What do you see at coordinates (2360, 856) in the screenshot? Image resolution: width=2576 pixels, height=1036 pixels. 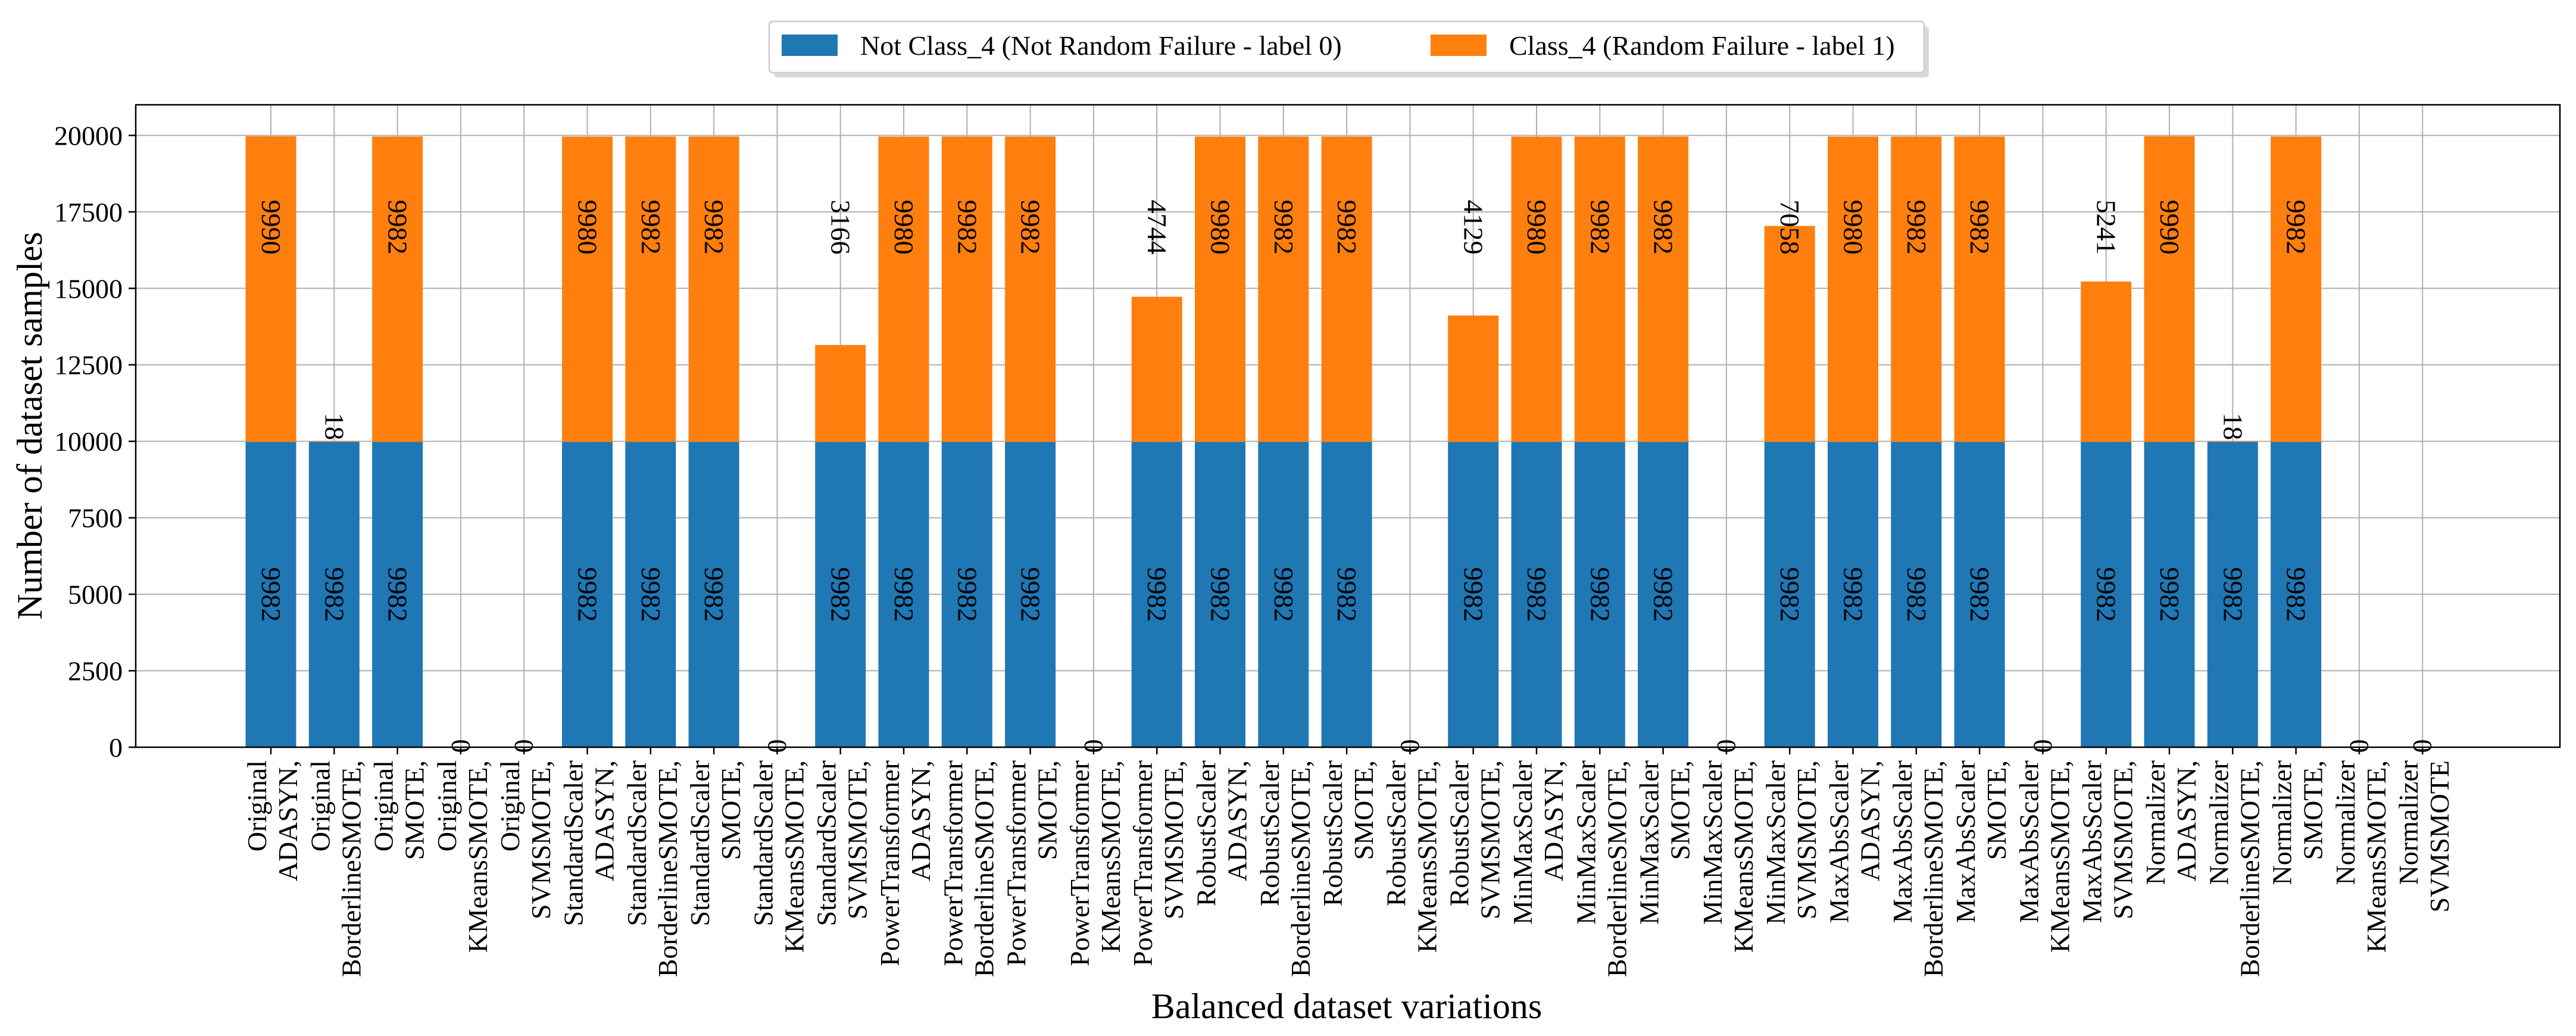 I see `x-tick-label: NormalizerKMeansSMOTE,` at bounding box center [2360, 856].